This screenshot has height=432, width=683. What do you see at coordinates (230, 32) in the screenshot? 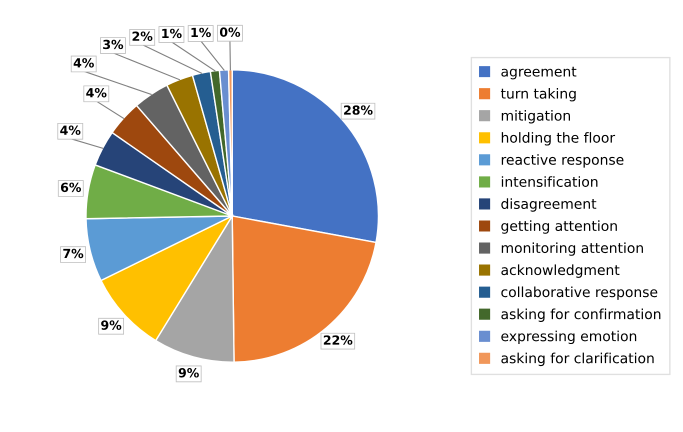
I see `data-label: 0%` at bounding box center [230, 32].